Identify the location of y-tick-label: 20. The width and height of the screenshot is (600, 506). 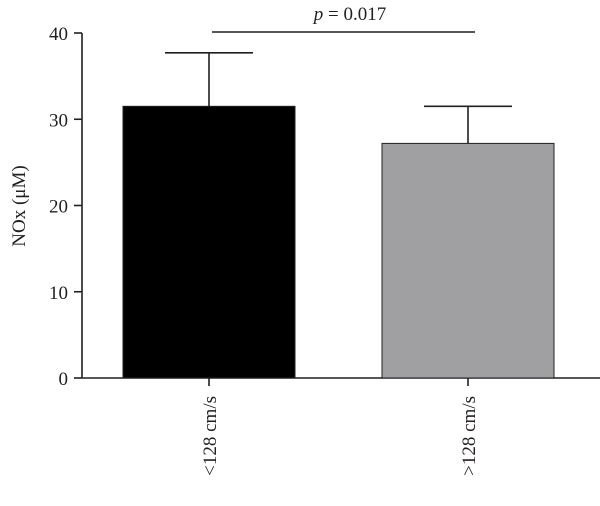
(58, 207).